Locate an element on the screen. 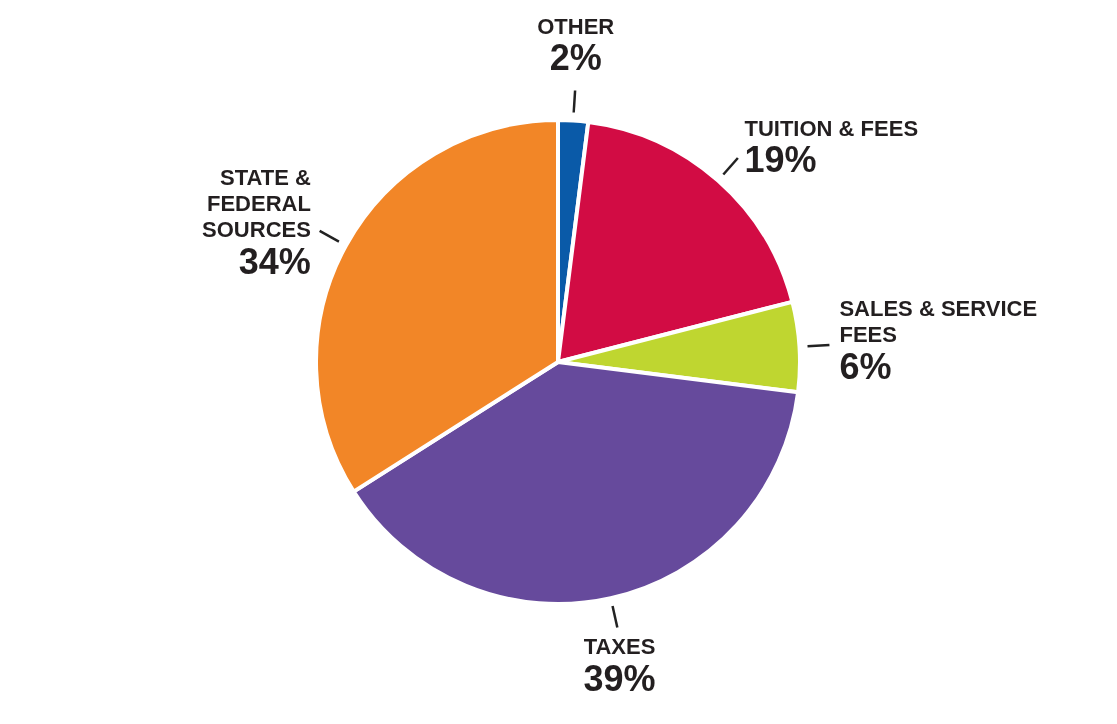 This screenshot has width=1117, height=724. data-label: 2% is located at coordinates (575, 58).